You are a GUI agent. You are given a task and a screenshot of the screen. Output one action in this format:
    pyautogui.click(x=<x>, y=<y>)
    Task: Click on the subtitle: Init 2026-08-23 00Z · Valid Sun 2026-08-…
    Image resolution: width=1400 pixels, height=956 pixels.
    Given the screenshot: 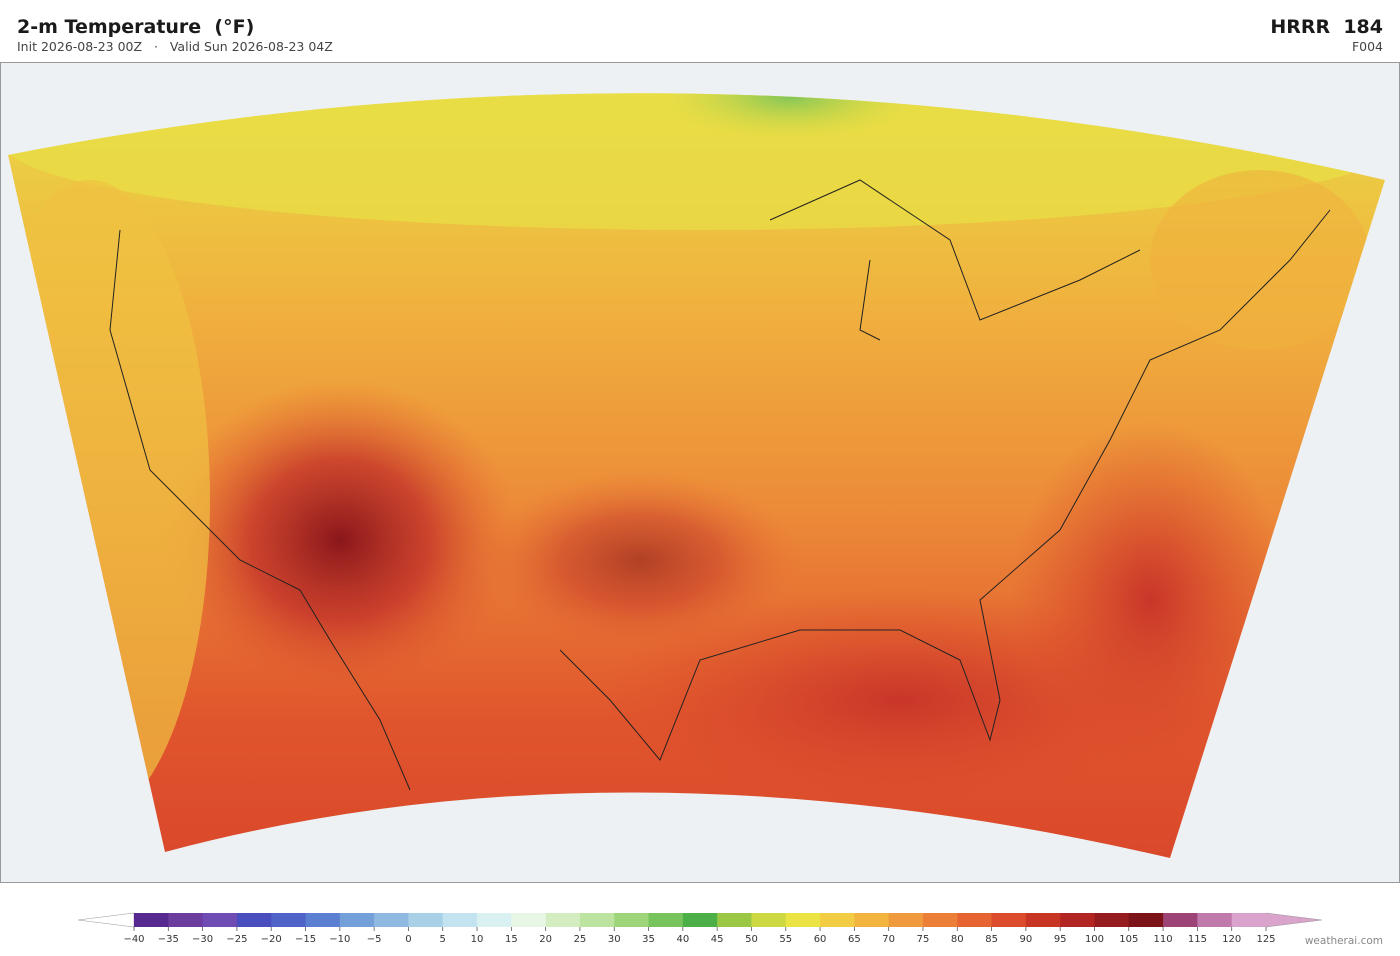 What is the action you would take?
    pyautogui.click(x=175, y=46)
    